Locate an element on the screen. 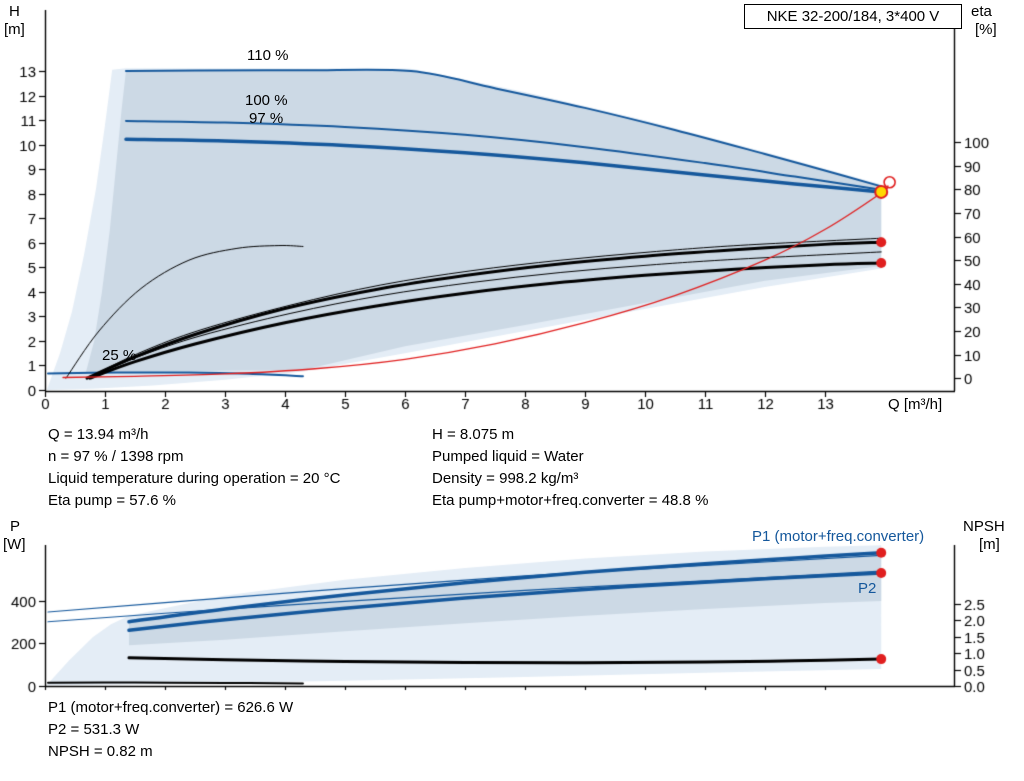 This screenshot has height=781, width=1024. curve-label-97: 97 % is located at coordinates (266, 118).